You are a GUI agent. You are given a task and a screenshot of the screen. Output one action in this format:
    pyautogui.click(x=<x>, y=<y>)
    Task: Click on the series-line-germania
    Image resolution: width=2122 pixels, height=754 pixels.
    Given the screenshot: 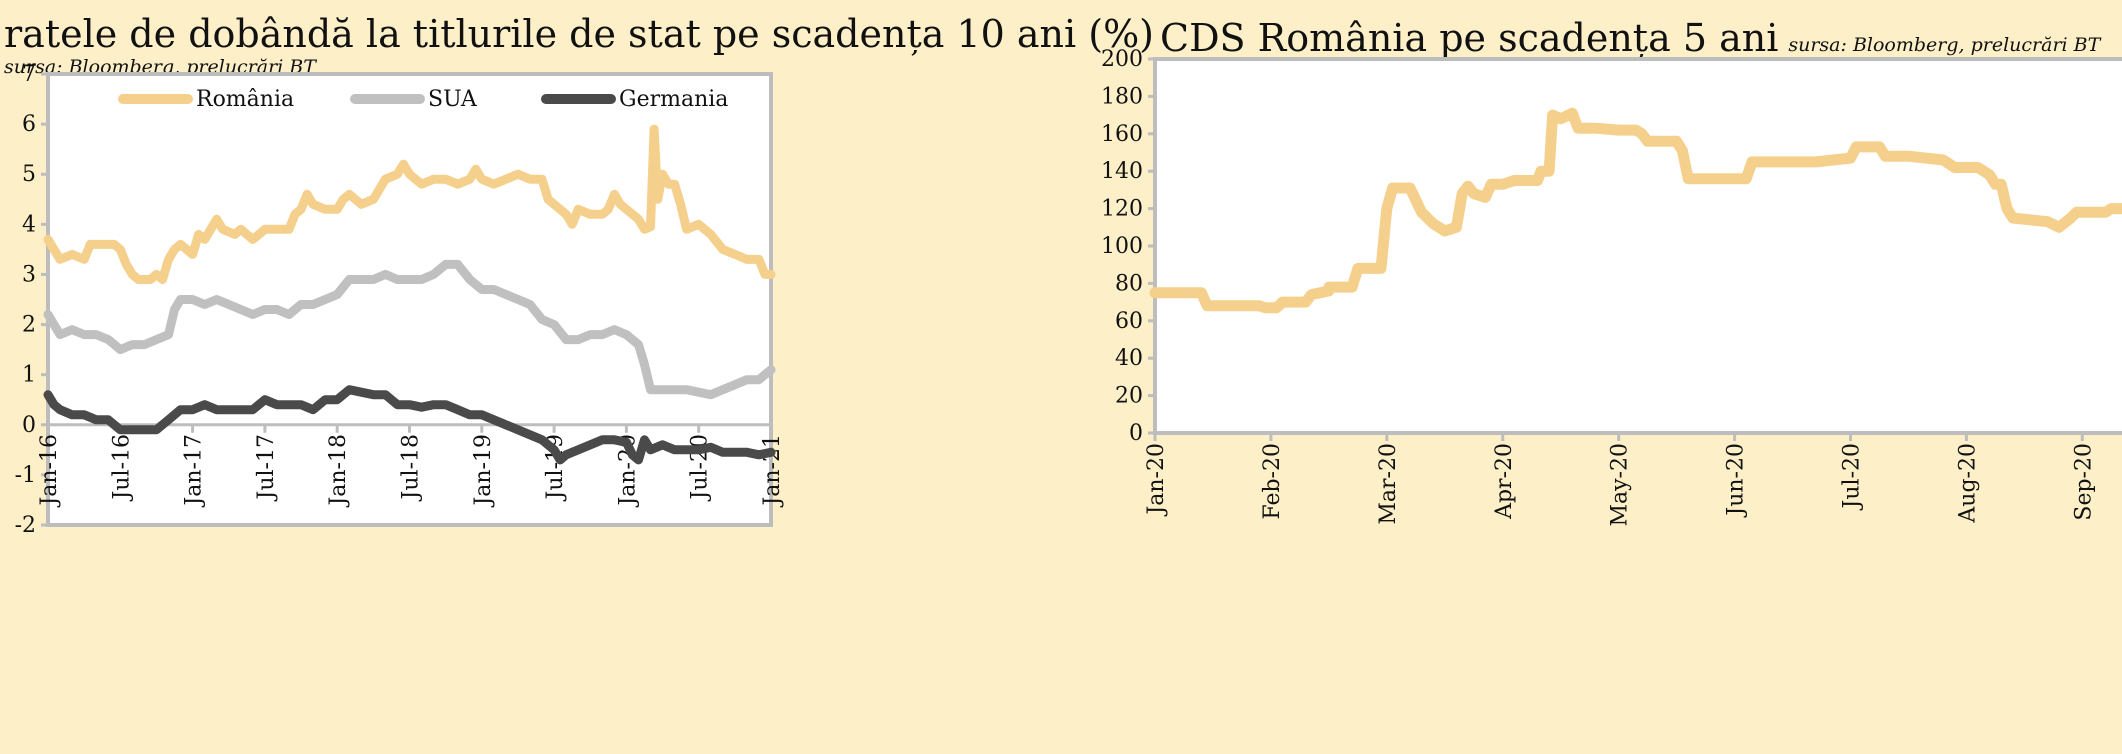 What is the action you would take?
    pyautogui.click(x=409, y=425)
    